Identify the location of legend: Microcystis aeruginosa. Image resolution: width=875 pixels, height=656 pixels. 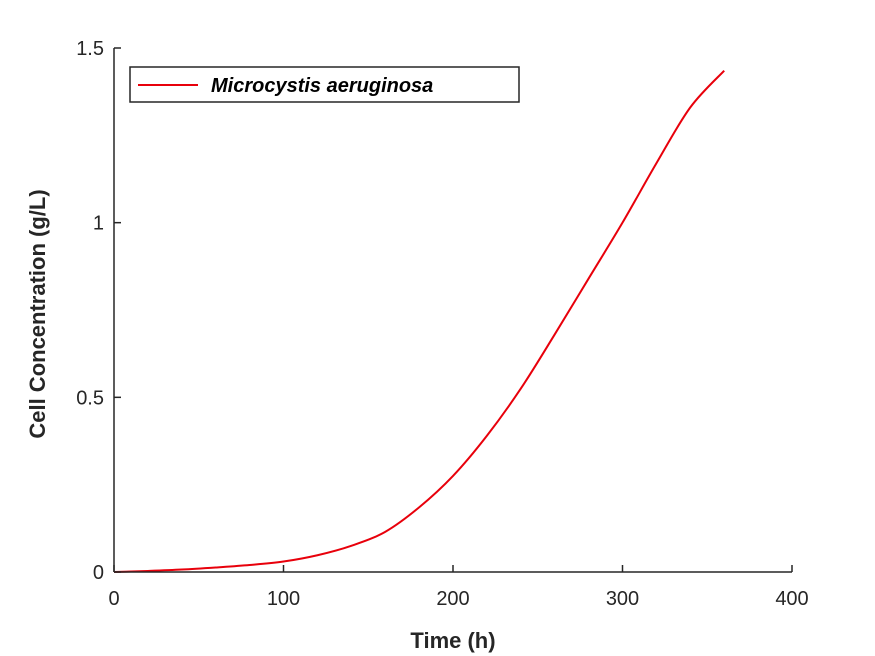
(324, 84).